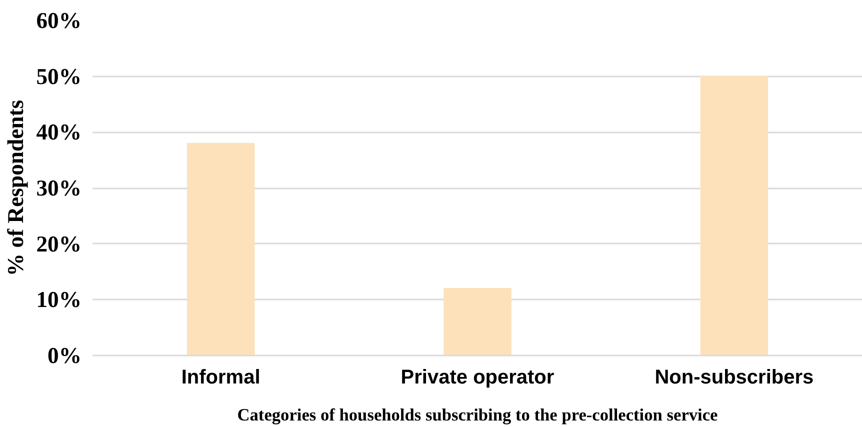 Image resolution: width=862 pixels, height=427 pixels. Describe the element at coordinates (220, 377) in the screenshot. I see `x-tick-label: Informal` at that location.